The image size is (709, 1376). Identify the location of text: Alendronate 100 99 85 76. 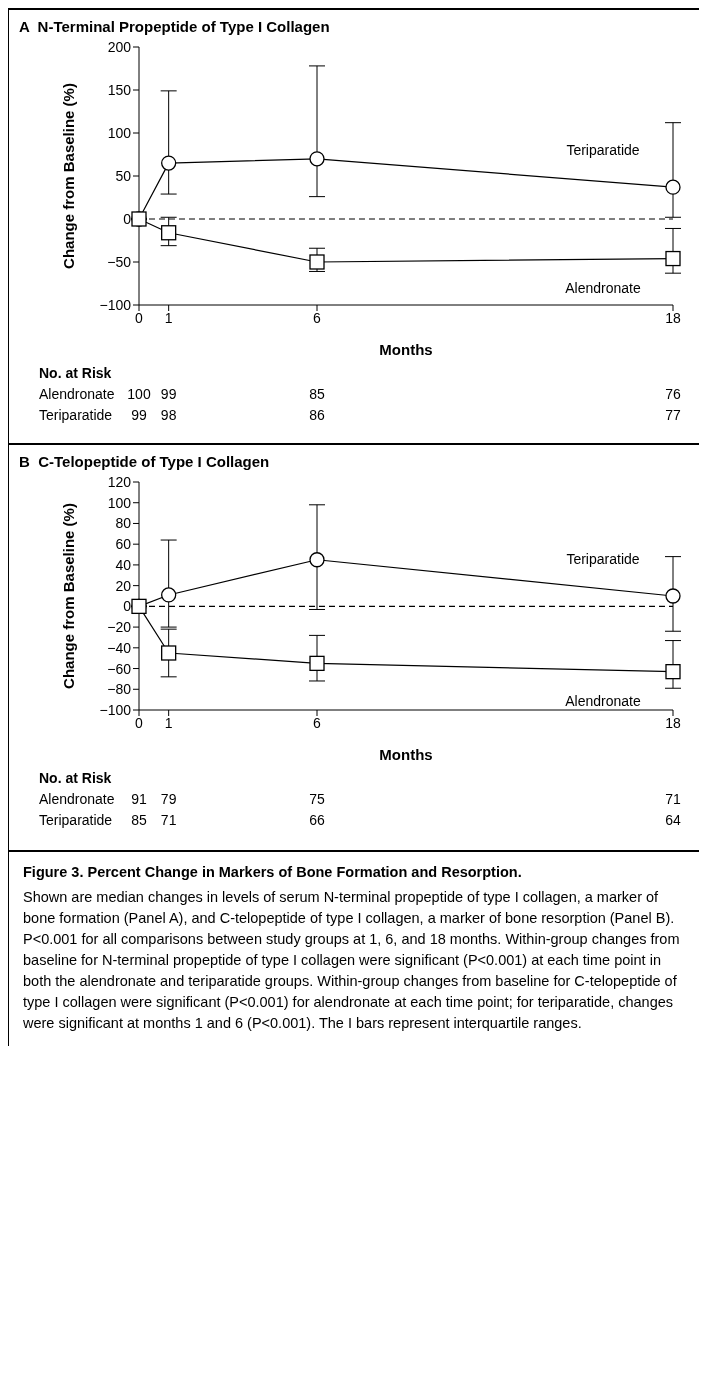
(360, 394).